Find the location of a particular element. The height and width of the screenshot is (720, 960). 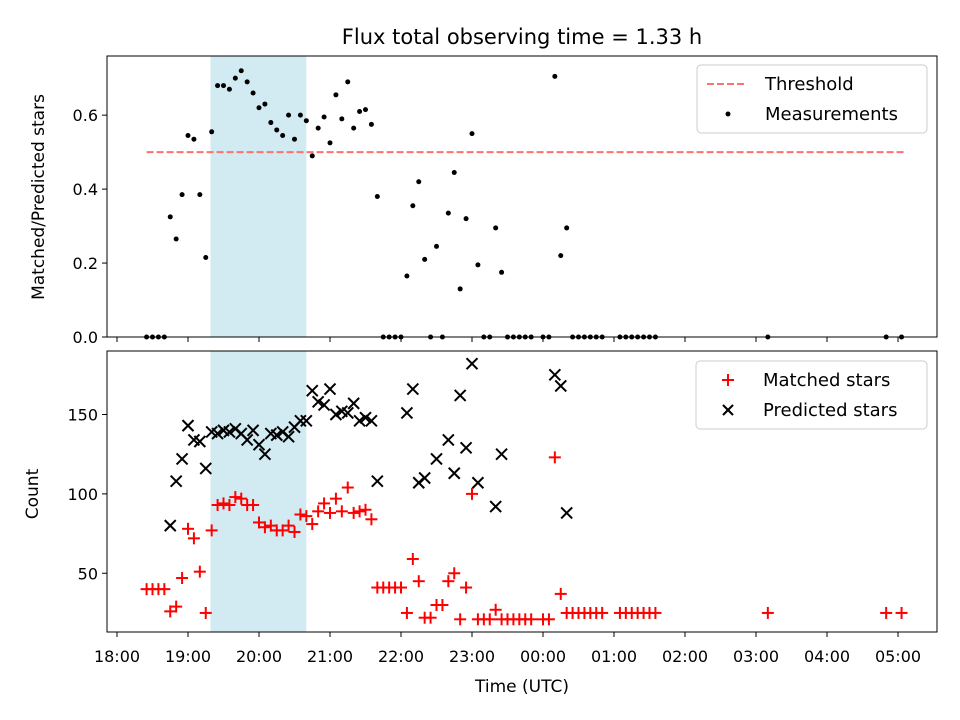

x-tick-label: 21:00 is located at coordinates (330, 656).